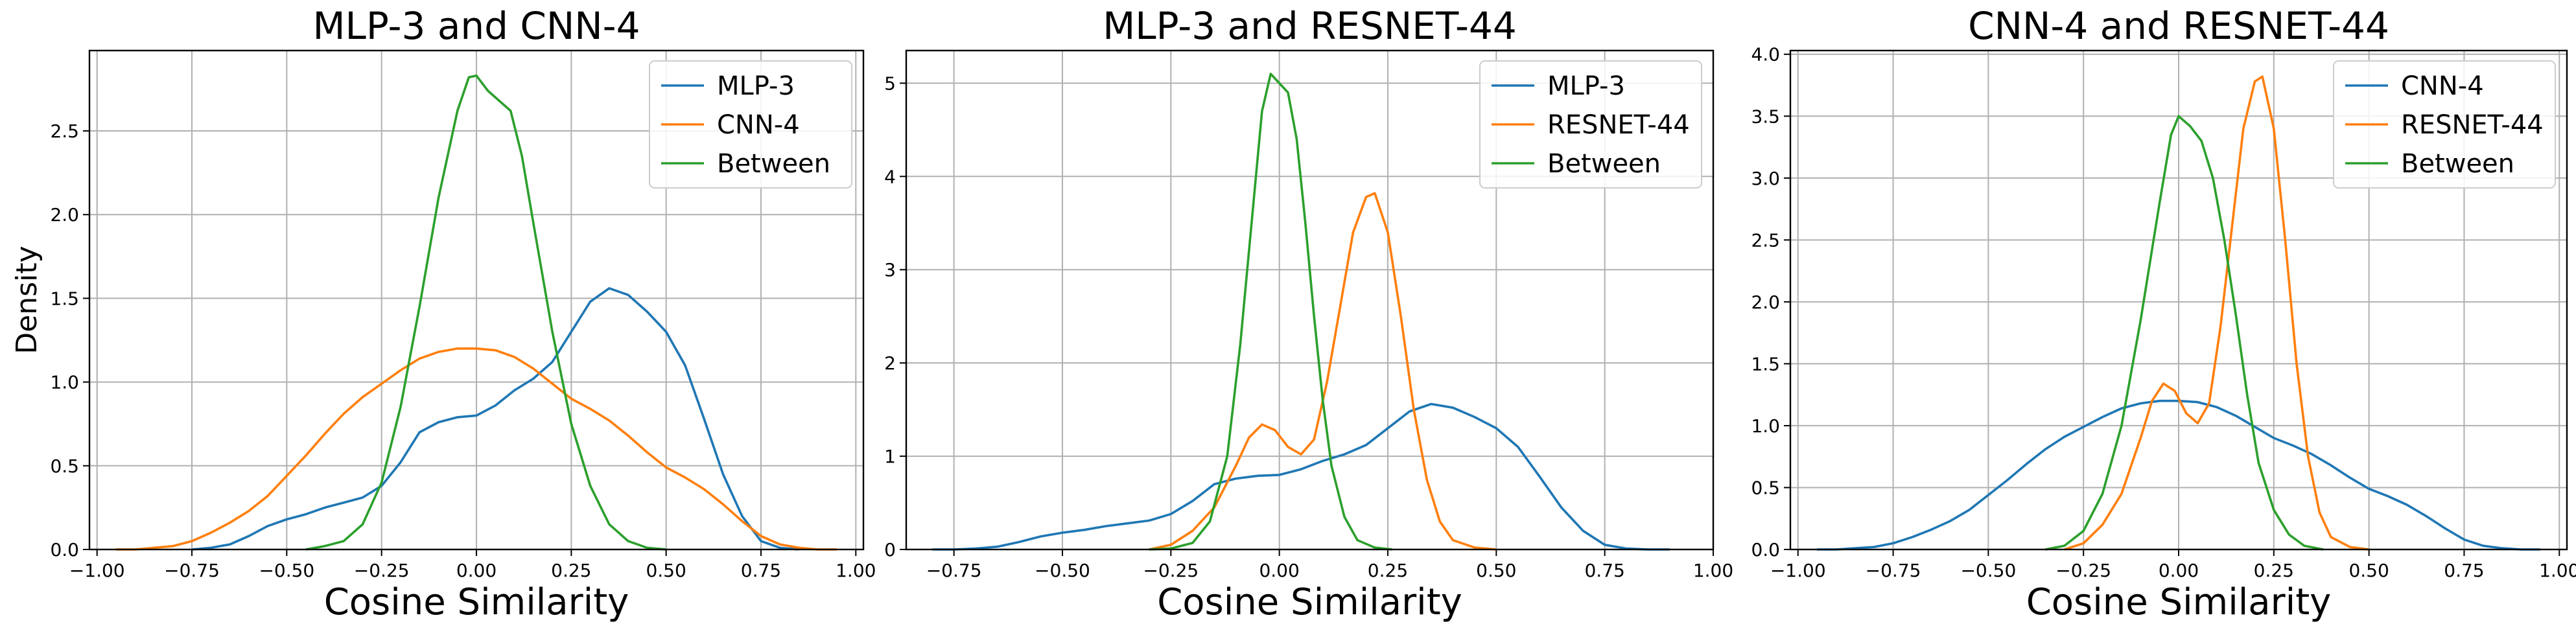  Describe the element at coordinates (1765, 116) in the screenshot. I see `y-tick-label: 3.5` at that location.